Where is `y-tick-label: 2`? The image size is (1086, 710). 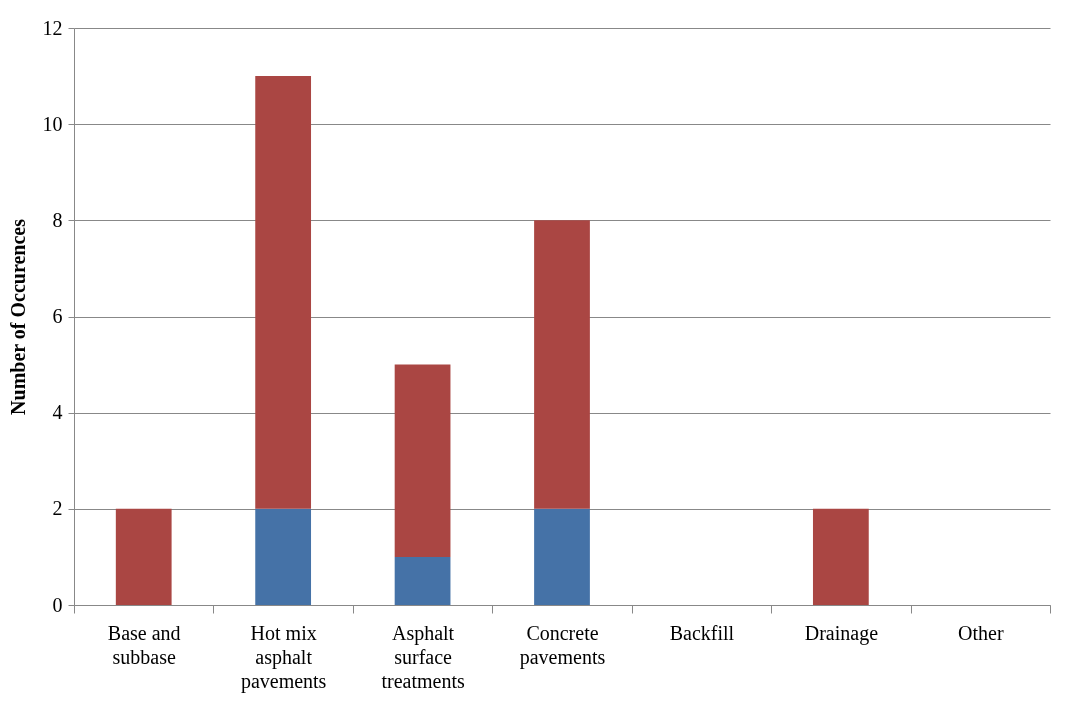 y-tick-label: 2 is located at coordinates (57, 508).